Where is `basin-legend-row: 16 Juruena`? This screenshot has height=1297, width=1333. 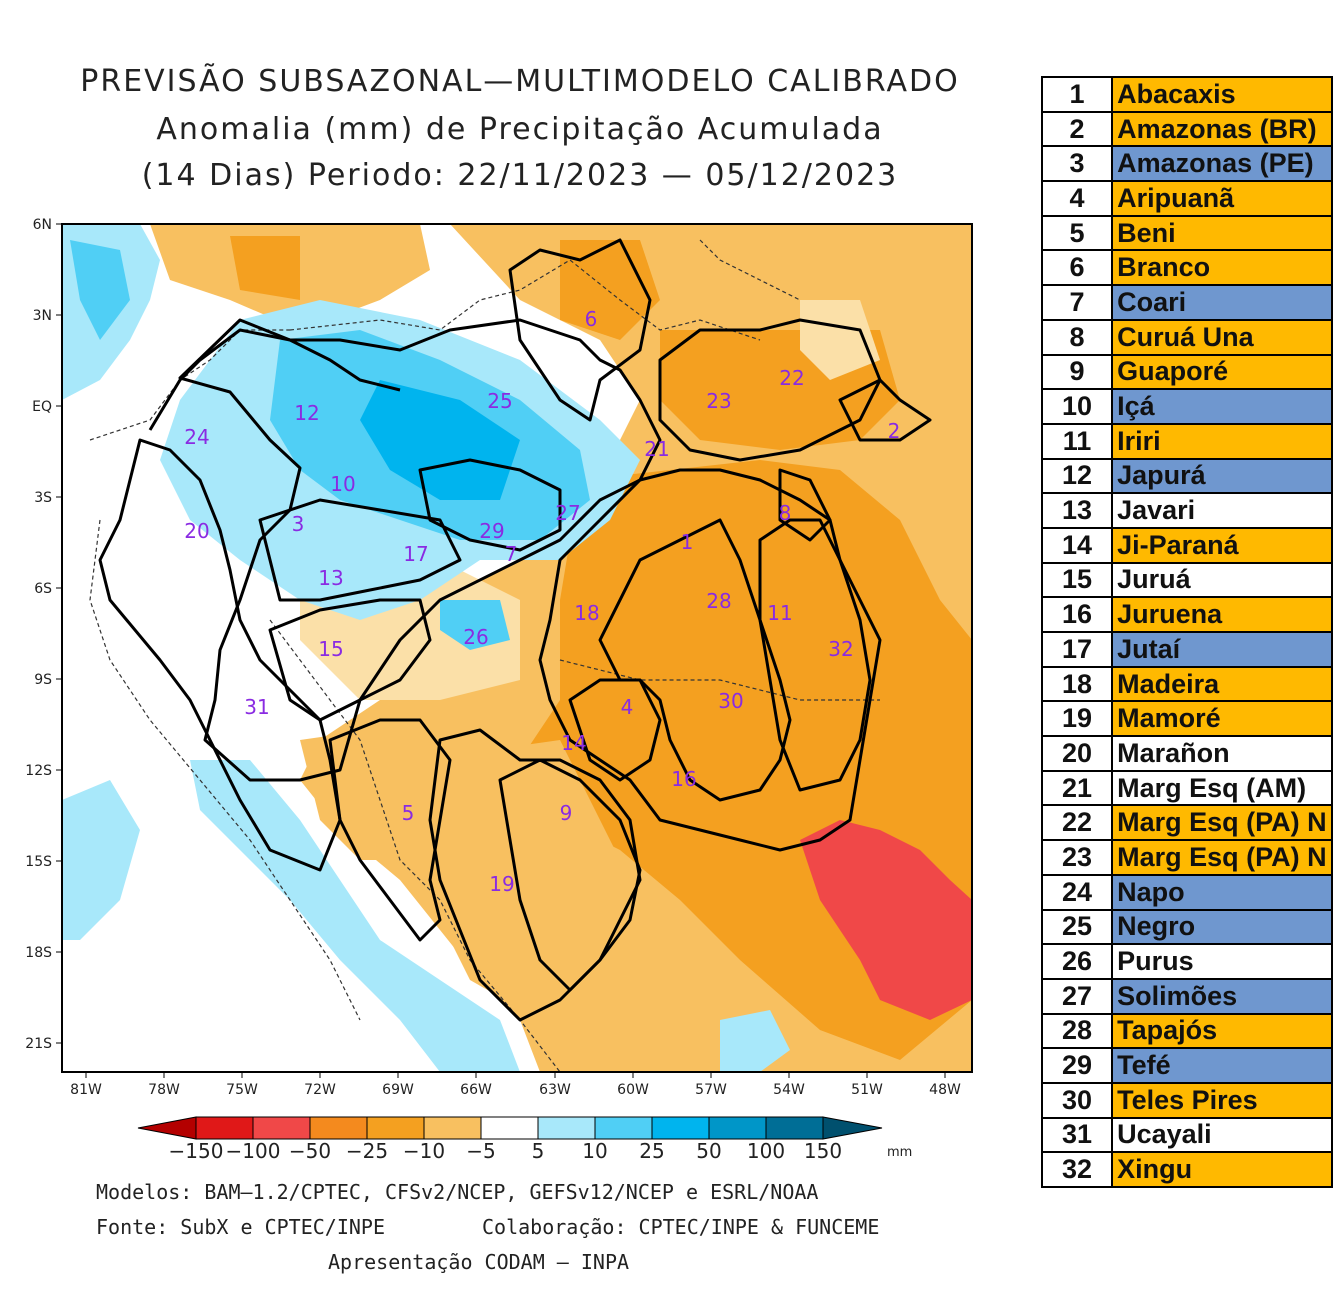 basin-legend-row: 16 Juruena is located at coordinates (1186, 614).